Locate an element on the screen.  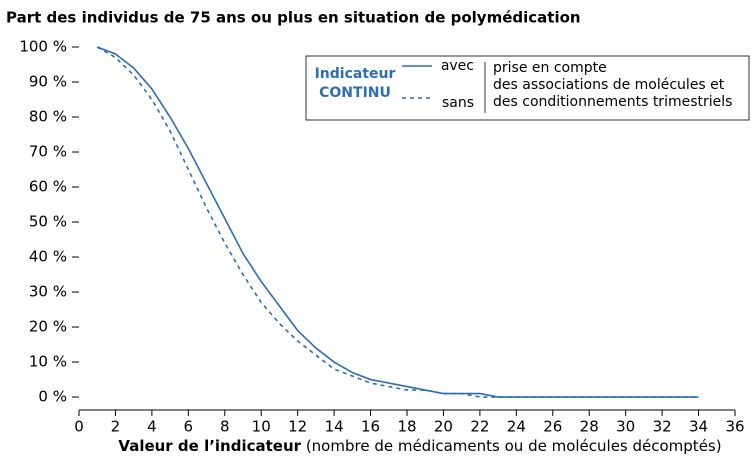
legend-note: prise en compte is located at coordinates (550, 68).